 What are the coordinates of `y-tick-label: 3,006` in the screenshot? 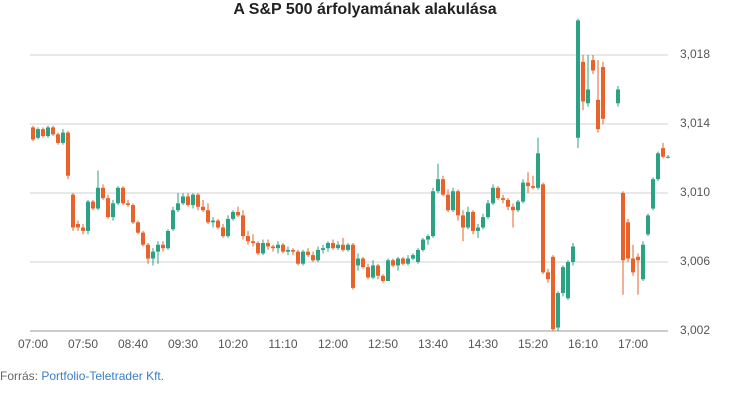 It's located at (695, 261).